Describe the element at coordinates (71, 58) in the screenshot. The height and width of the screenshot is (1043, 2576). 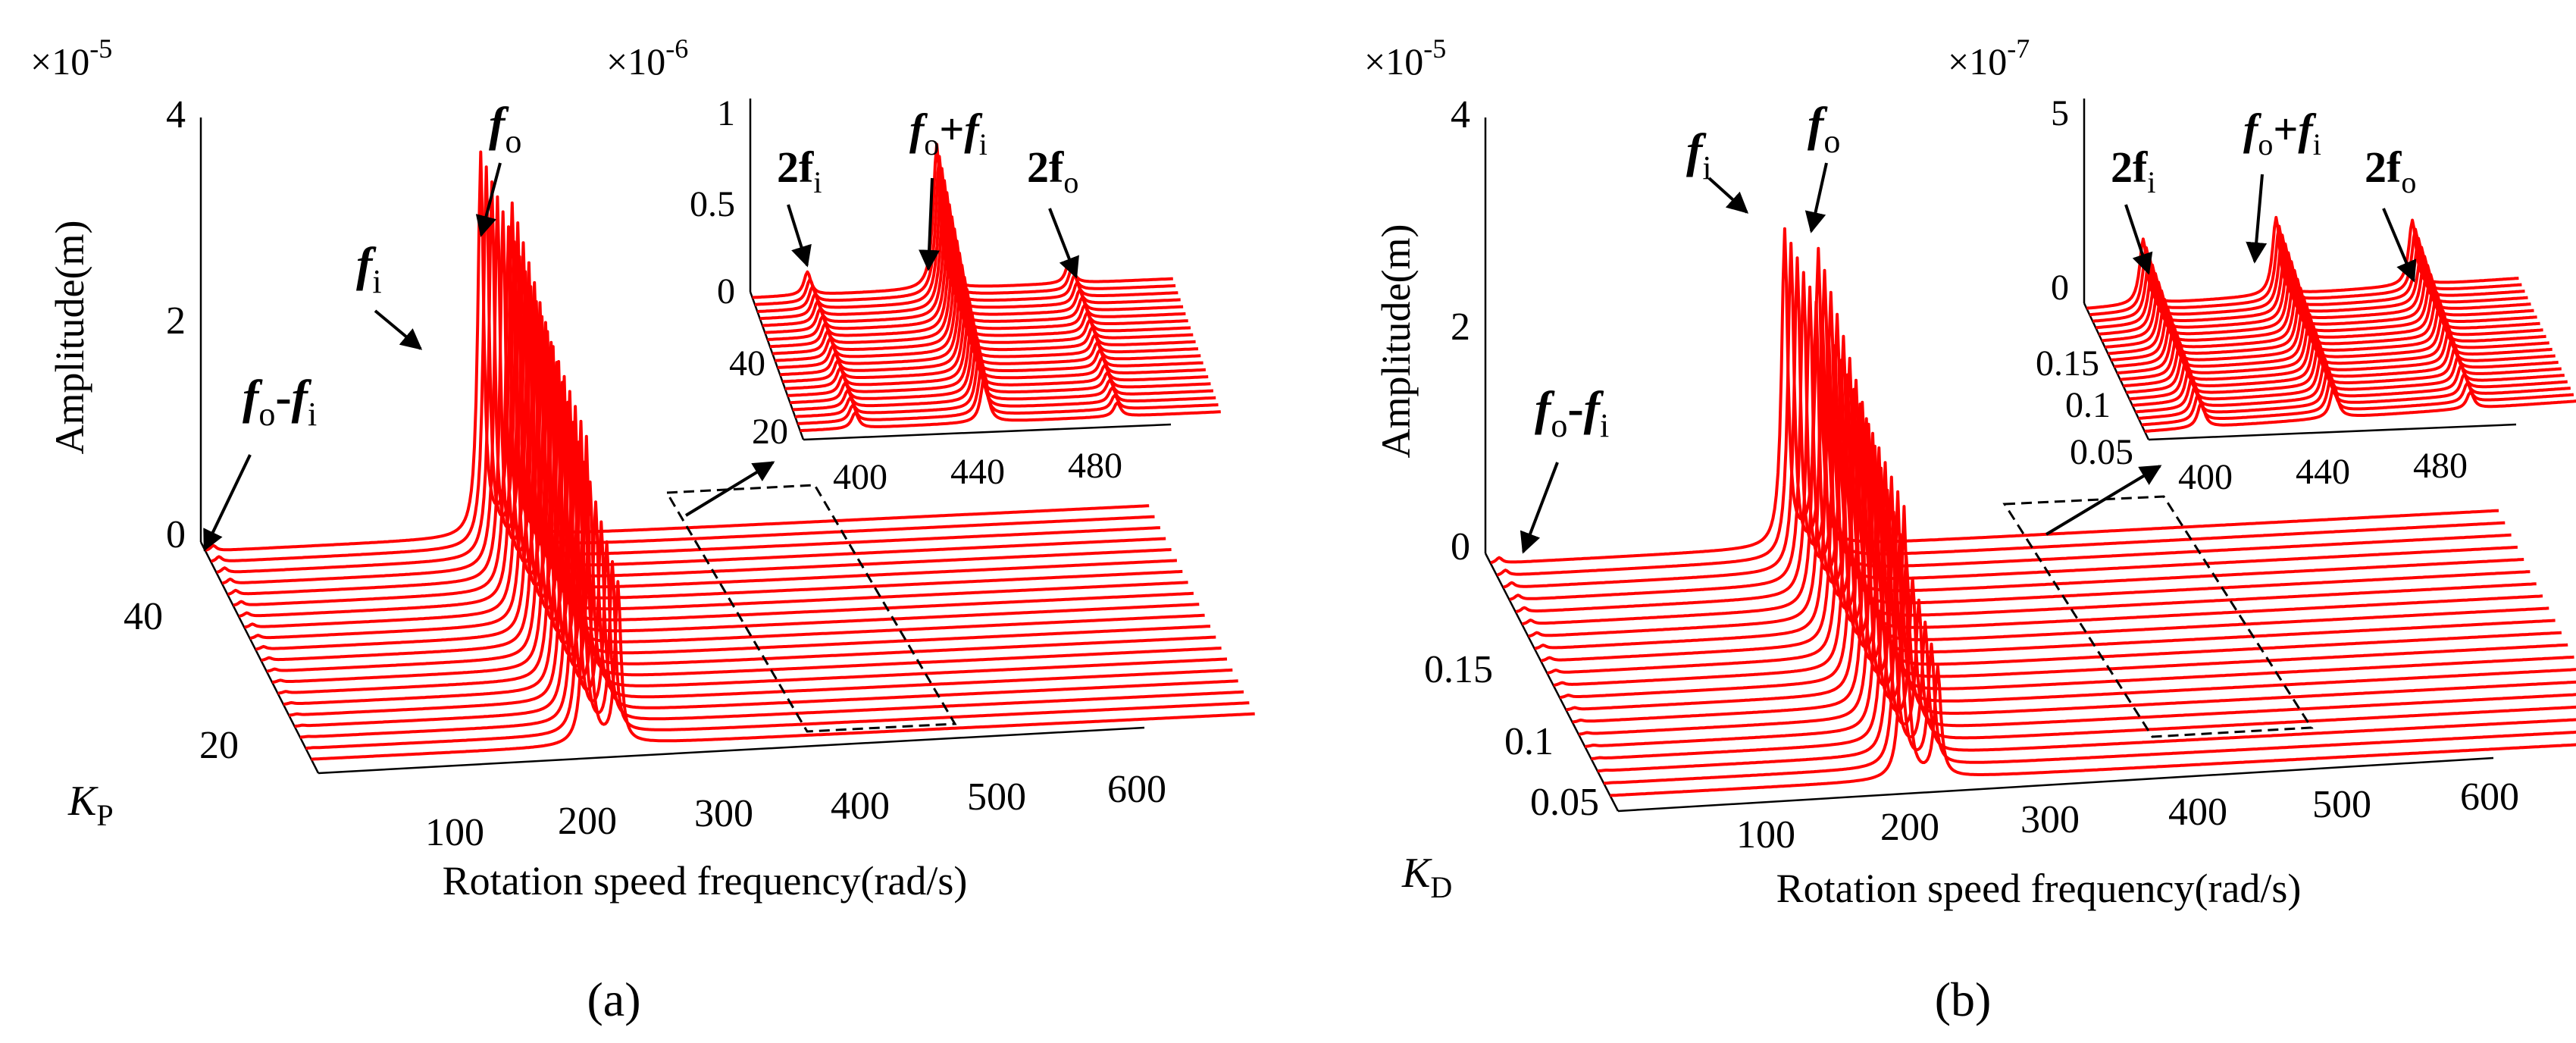
I see `exponent-label: ×10⁻⁵` at that location.